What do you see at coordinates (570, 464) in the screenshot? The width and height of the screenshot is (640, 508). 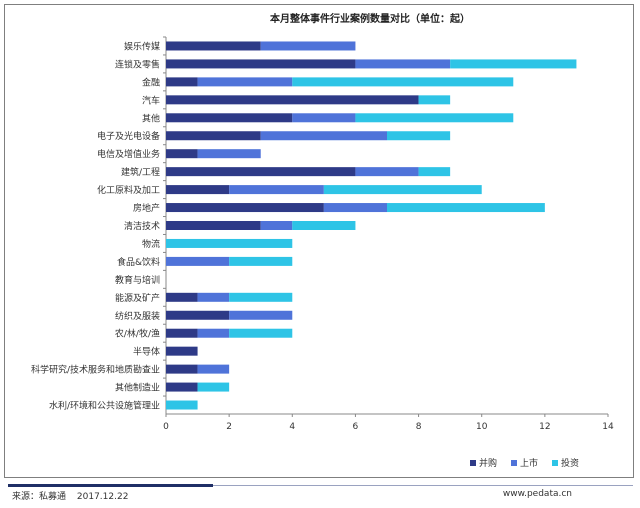 I see `legend-label-2: 投资` at bounding box center [570, 464].